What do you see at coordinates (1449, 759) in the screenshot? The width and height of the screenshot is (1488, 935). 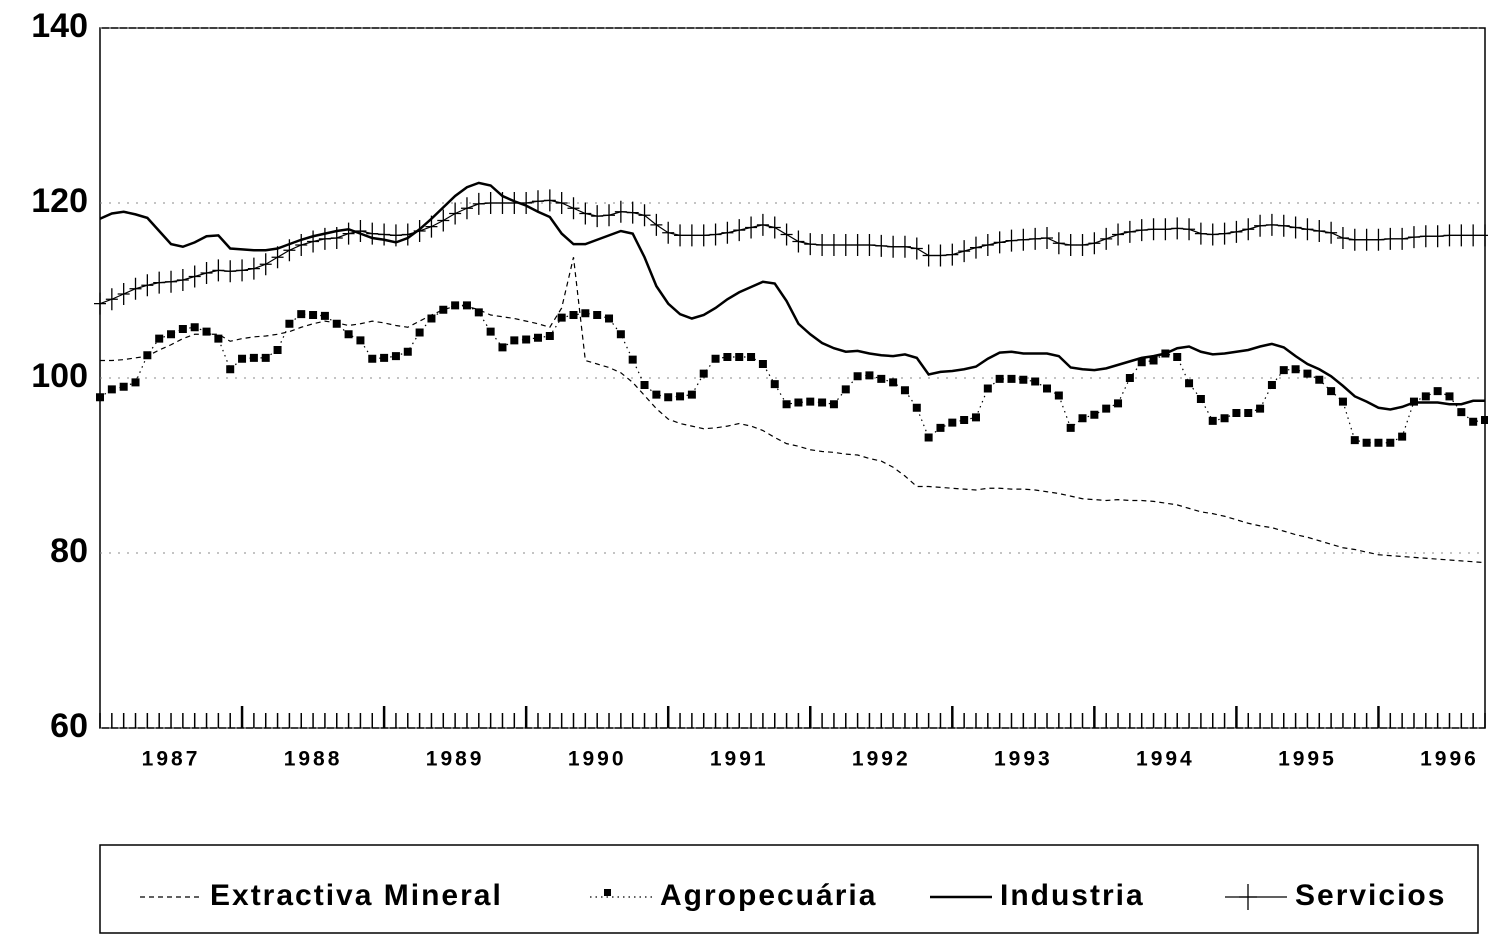 I see `x-tick-label: 1996` at bounding box center [1449, 759].